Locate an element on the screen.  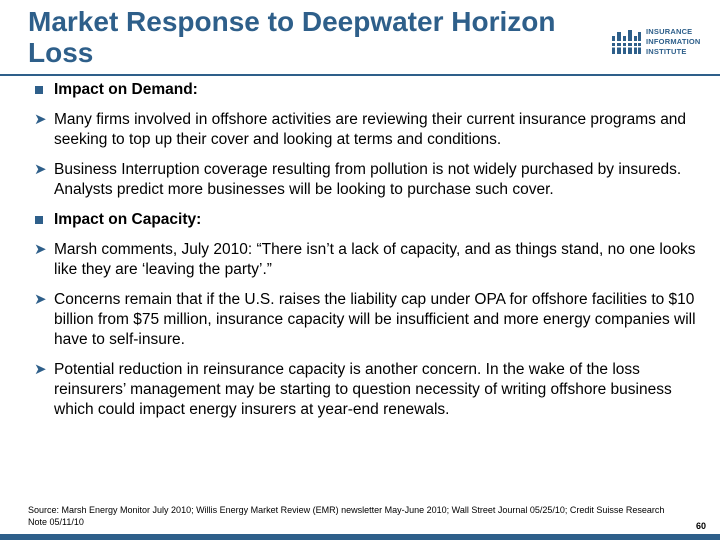
heading-capacity: Impact on Capacity: is located at coordinates (366, 220).